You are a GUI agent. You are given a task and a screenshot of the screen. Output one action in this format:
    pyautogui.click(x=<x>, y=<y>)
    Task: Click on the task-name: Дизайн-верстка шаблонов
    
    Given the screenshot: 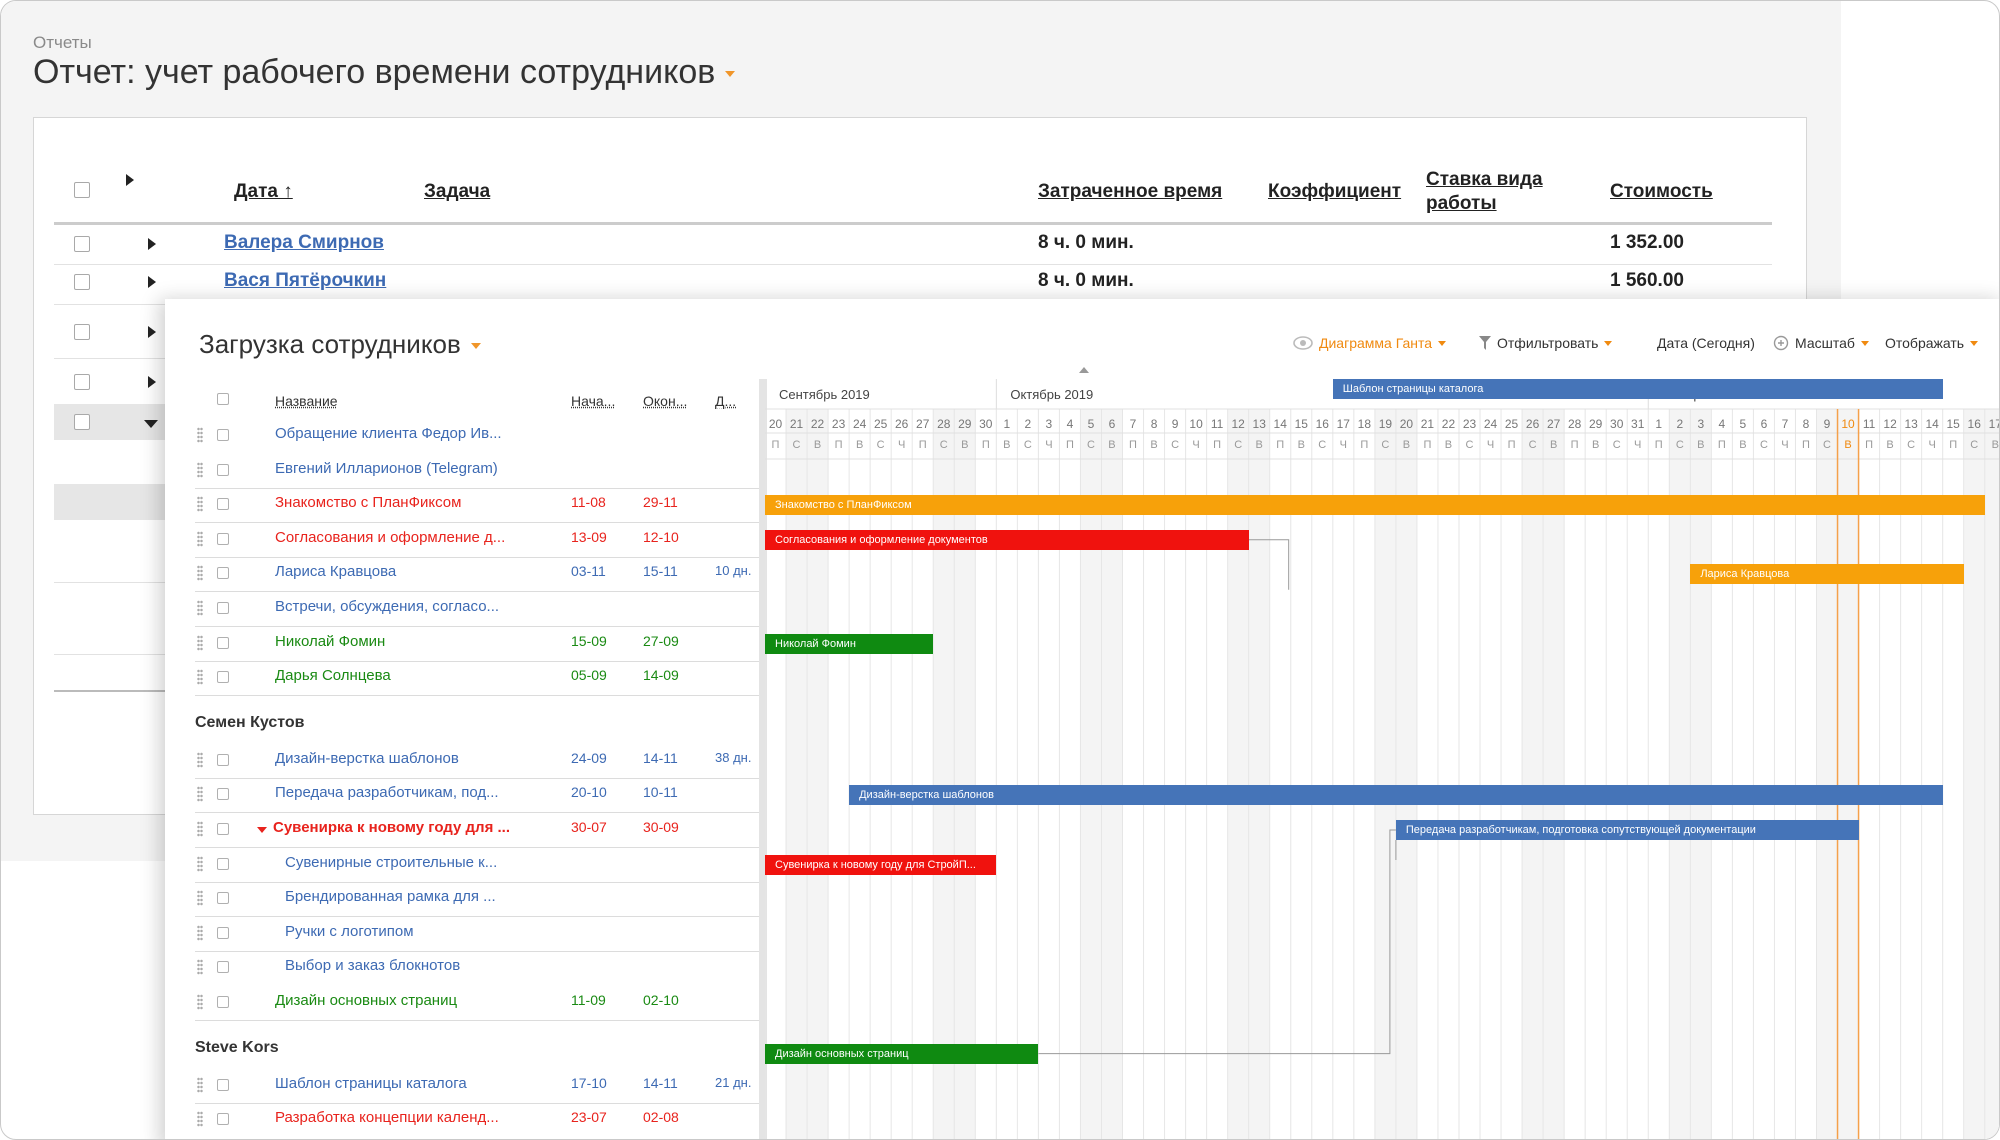 What is the action you would take?
    pyautogui.click(x=367, y=758)
    